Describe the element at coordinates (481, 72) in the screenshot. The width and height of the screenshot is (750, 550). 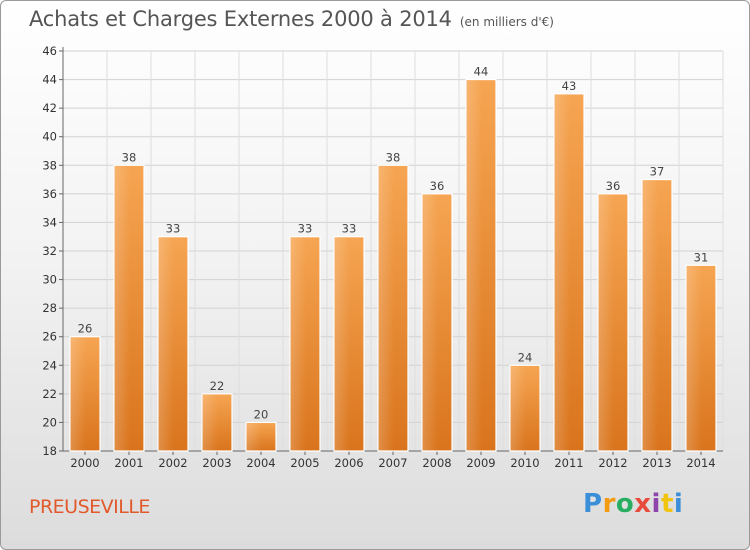
I see `data-label: 44` at that location.